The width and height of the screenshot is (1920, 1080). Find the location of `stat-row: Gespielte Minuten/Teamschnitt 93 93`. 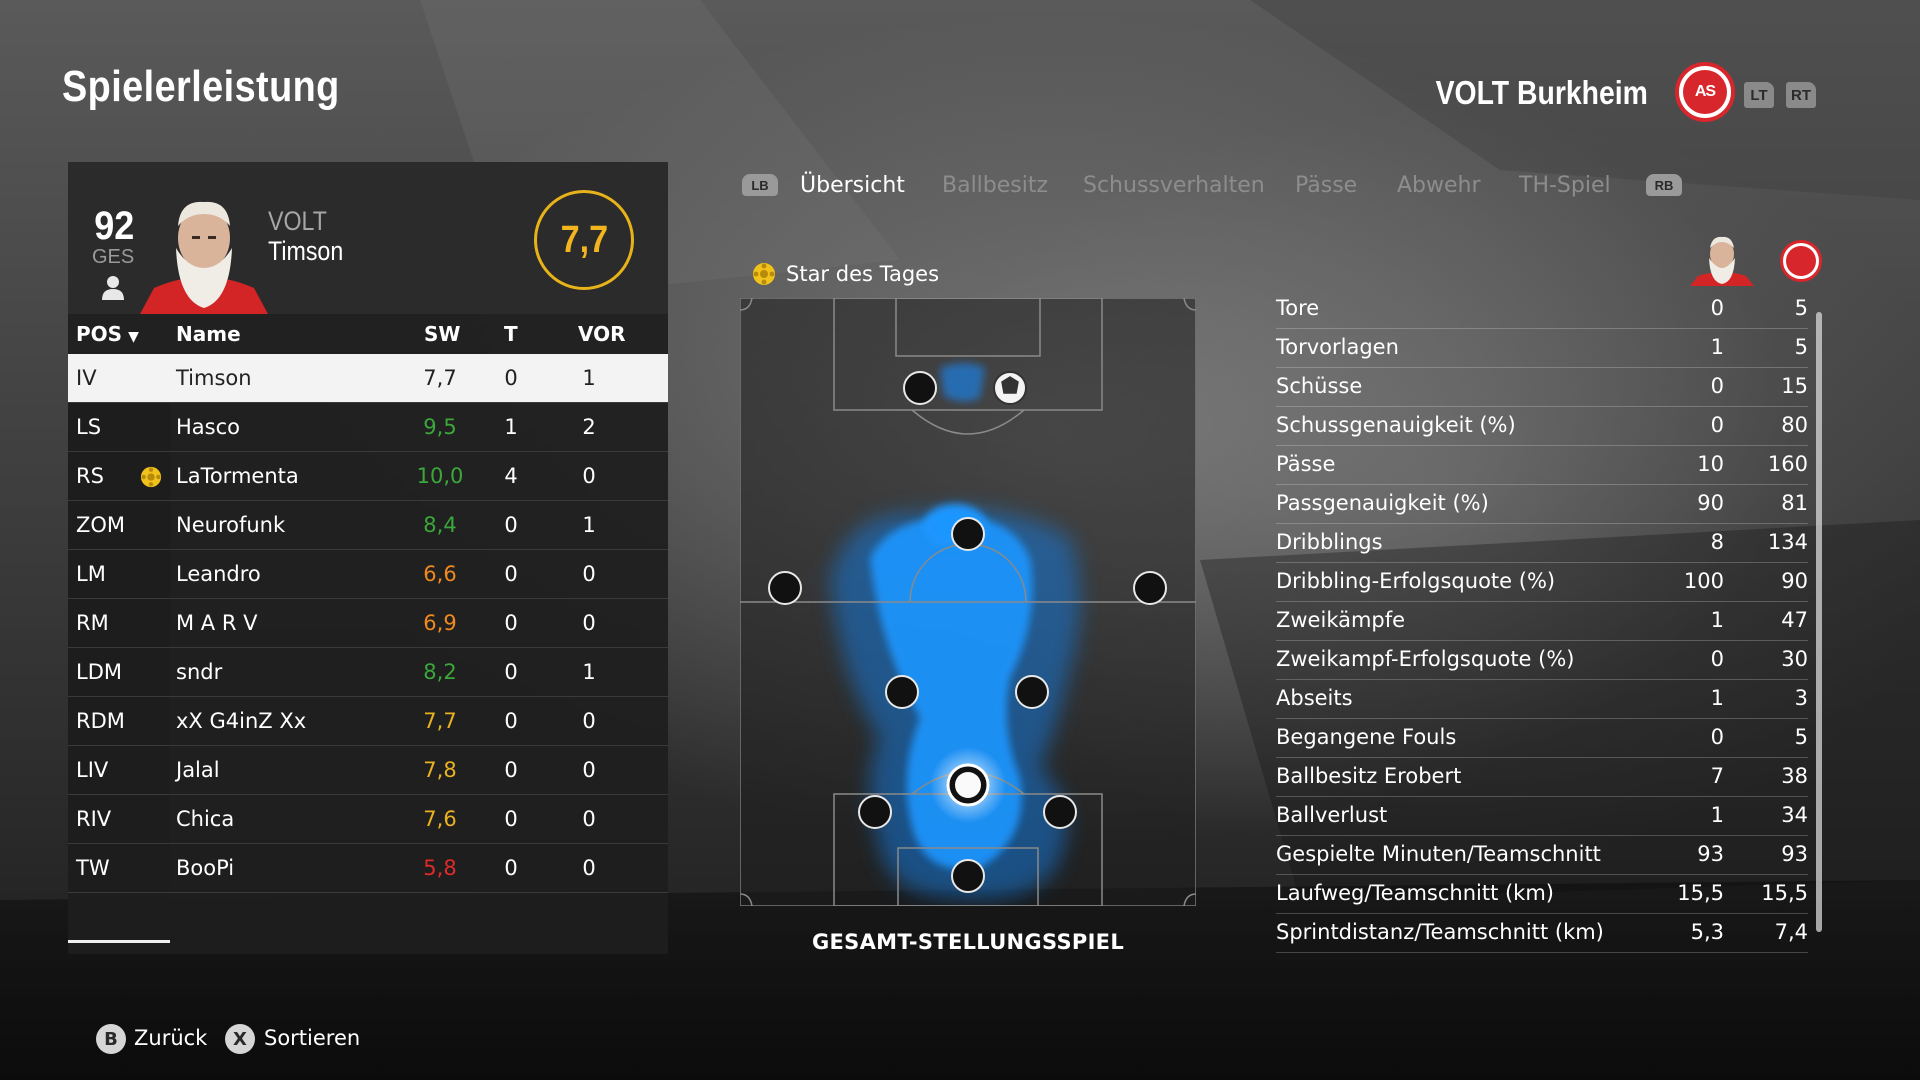

stat-row: Gespielte Minuten/Teamschnitt 93 93 is located at coordinates (1542, 855).